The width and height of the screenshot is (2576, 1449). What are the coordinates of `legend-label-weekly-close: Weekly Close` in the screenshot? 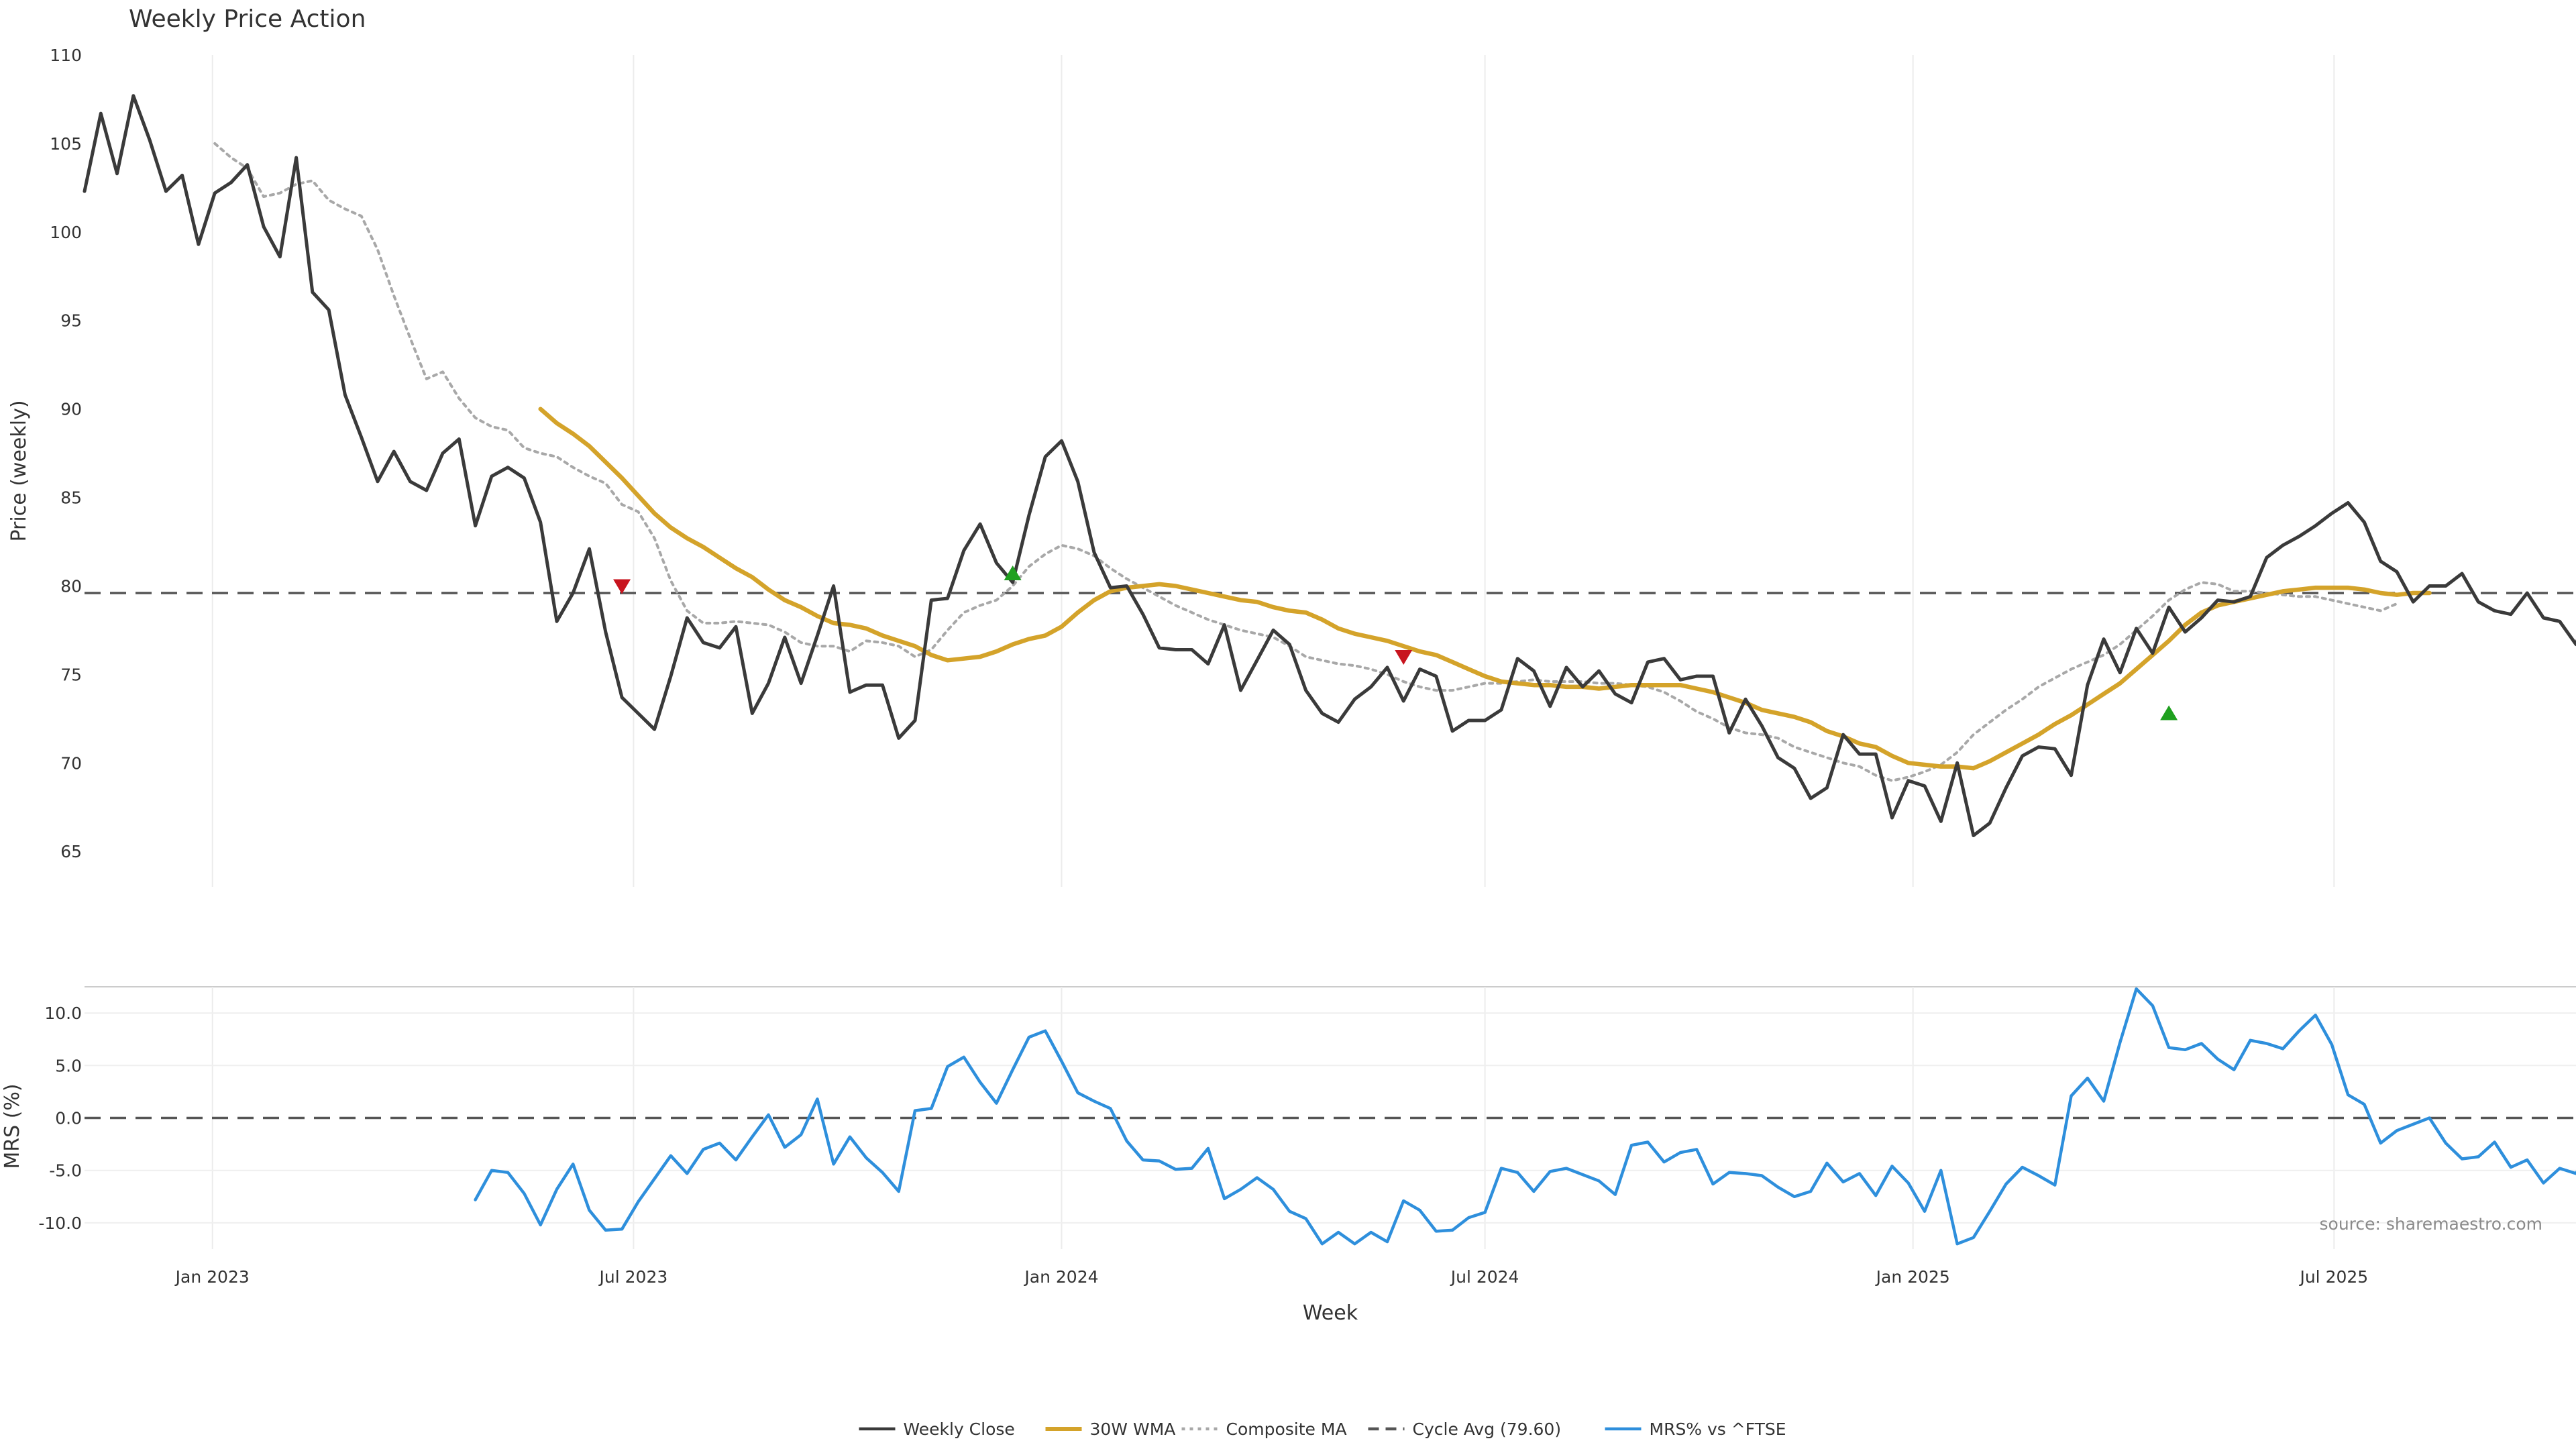 It's located at (959, 1429).